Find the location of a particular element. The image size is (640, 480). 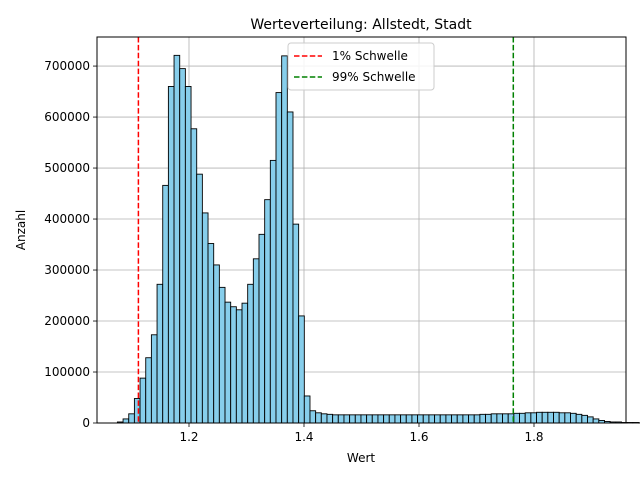

chart-title: Werteverteilung: Allstedt, Stadt is located at coordinates (361, 25).